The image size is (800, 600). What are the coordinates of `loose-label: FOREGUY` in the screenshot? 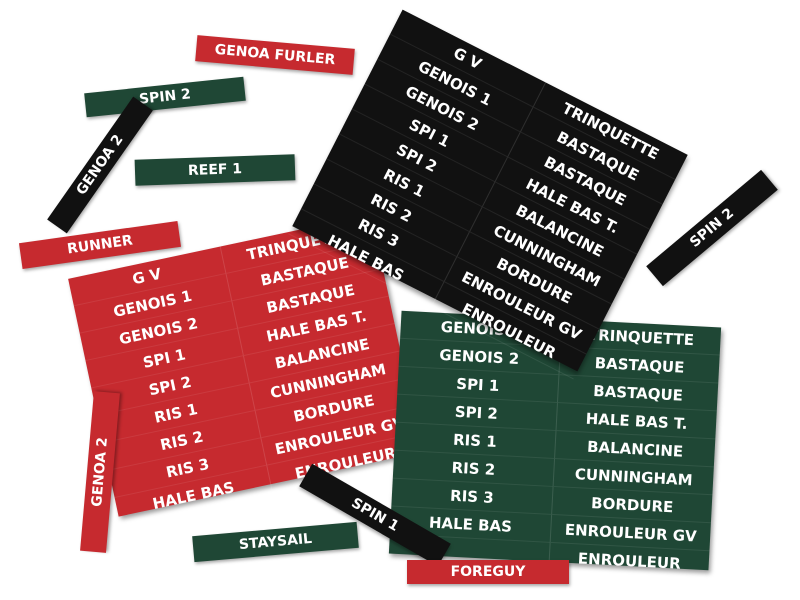 It's located at (488, 572).